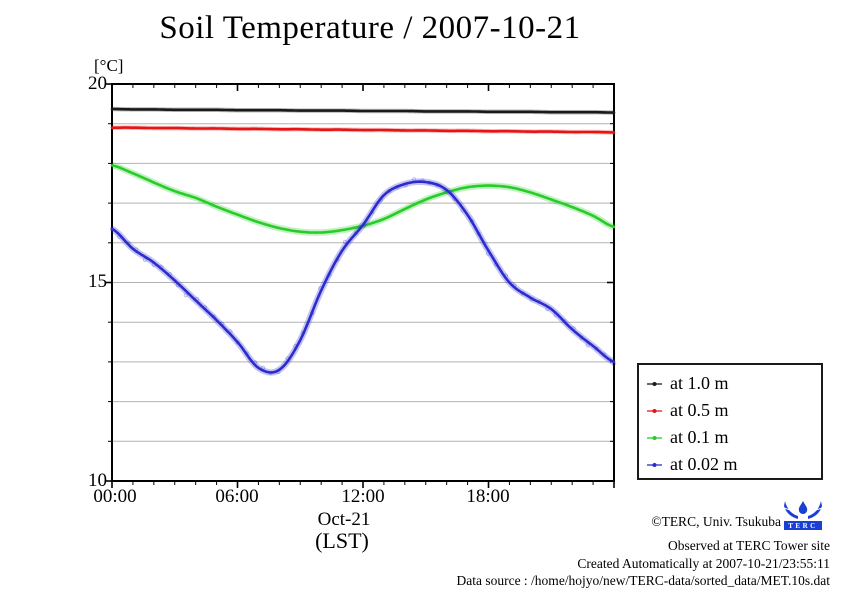 This screenshot has width=842, height=595. What do you see at coordinates (699, 383) in the screenshot?
I see `legend-item-label: at 1.0 m` at bounding box center [699, 383].